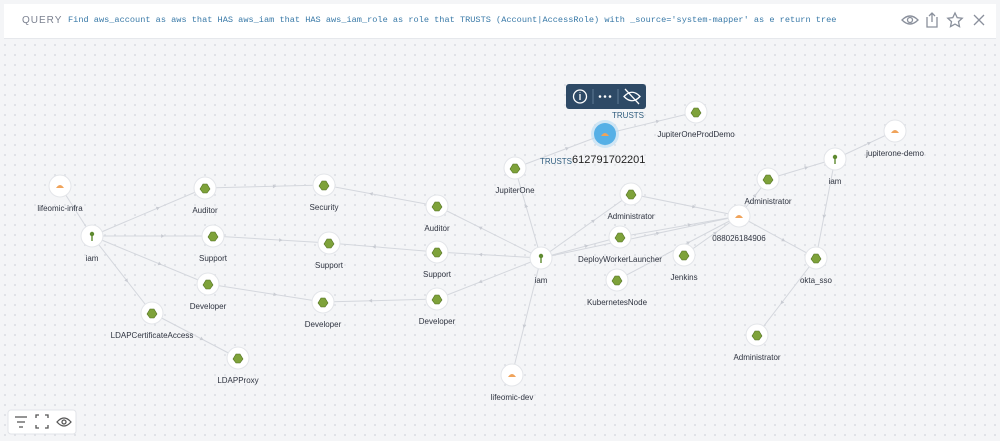 The height and width of the screenshot is (441, 1000). Describe the element at coordinates (64, 422) in the screenshot. I see `visibility-button` at that location.